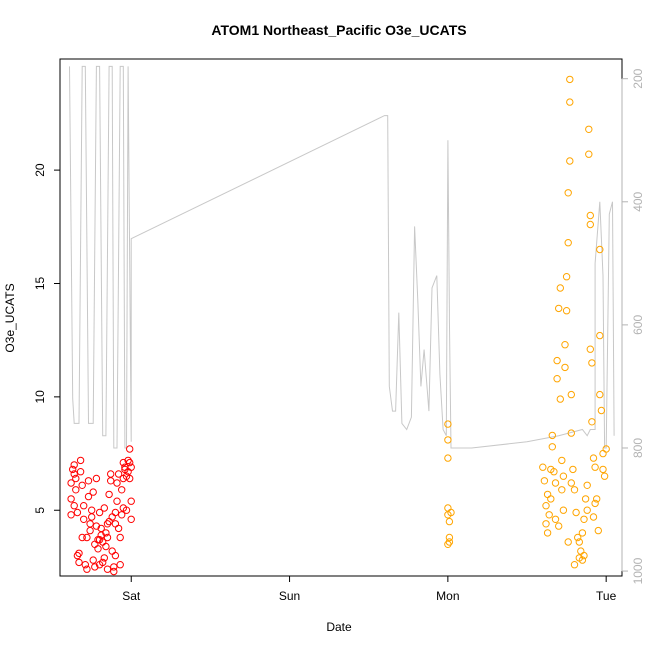  Describe the element at coordinates (638, 570) in the screenshot. I see `y2-tick-label: 1000` at that location.